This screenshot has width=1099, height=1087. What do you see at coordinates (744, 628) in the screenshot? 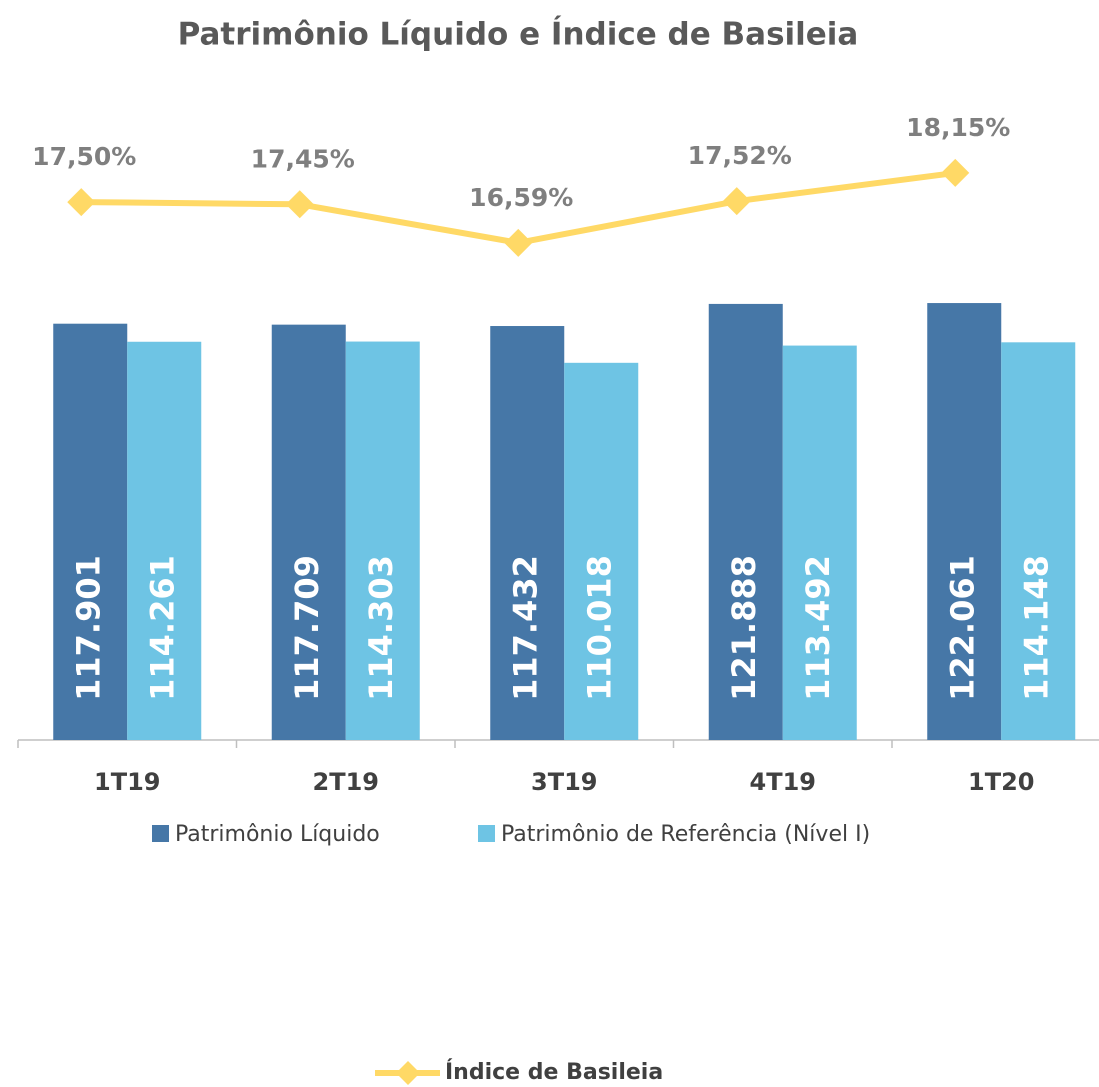
I see `bar-label: 121.888` at bounding box center [744, 628].